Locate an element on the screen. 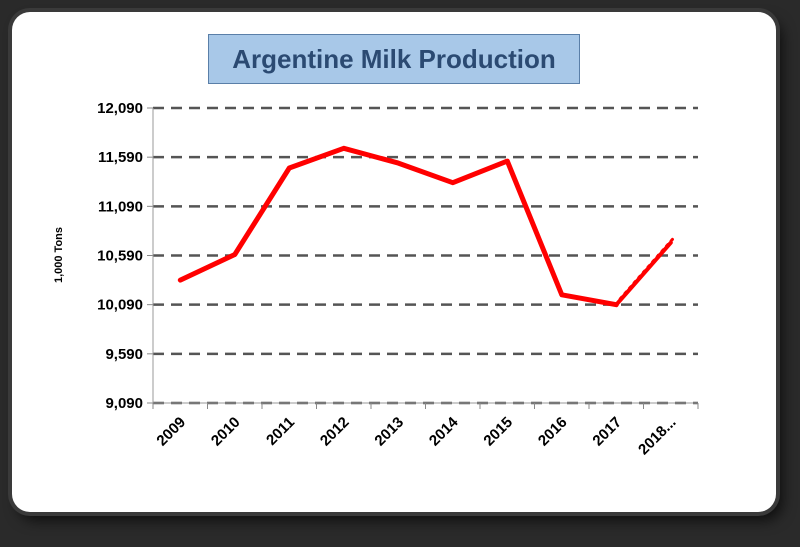  x-tick-label: 2011 is located at coordinates (280, 431).